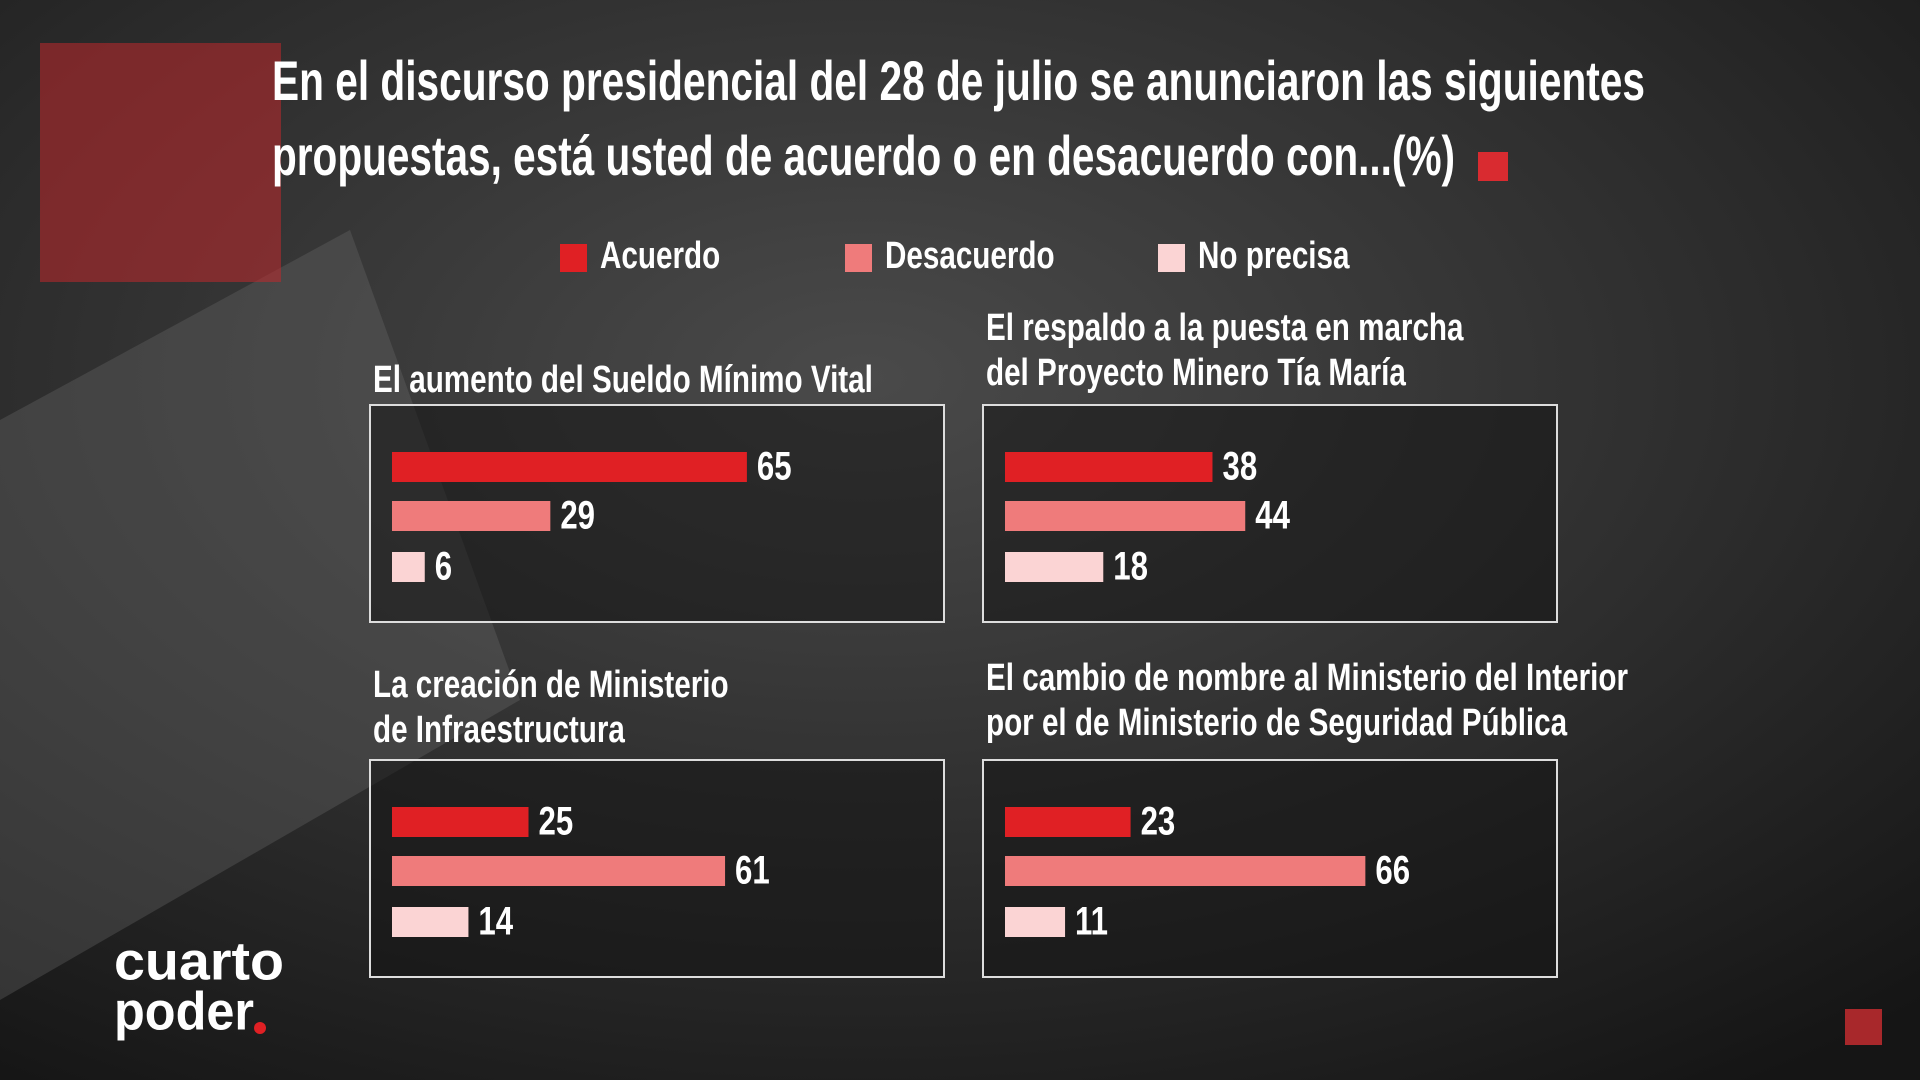 This screenshot has width=1920, height=1080. I want to click on decor-square, so click(160, 162).